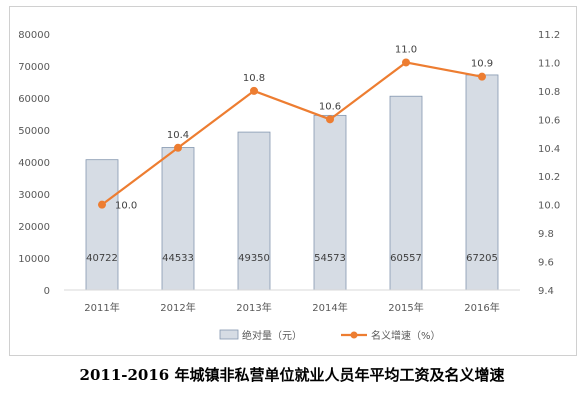 The width and height of the screenshot is (584, 400). What do you see at coordinates (178, 258) in the screenshot?
I see `bar-value-label: 44533` at bounding box center [178, 258].